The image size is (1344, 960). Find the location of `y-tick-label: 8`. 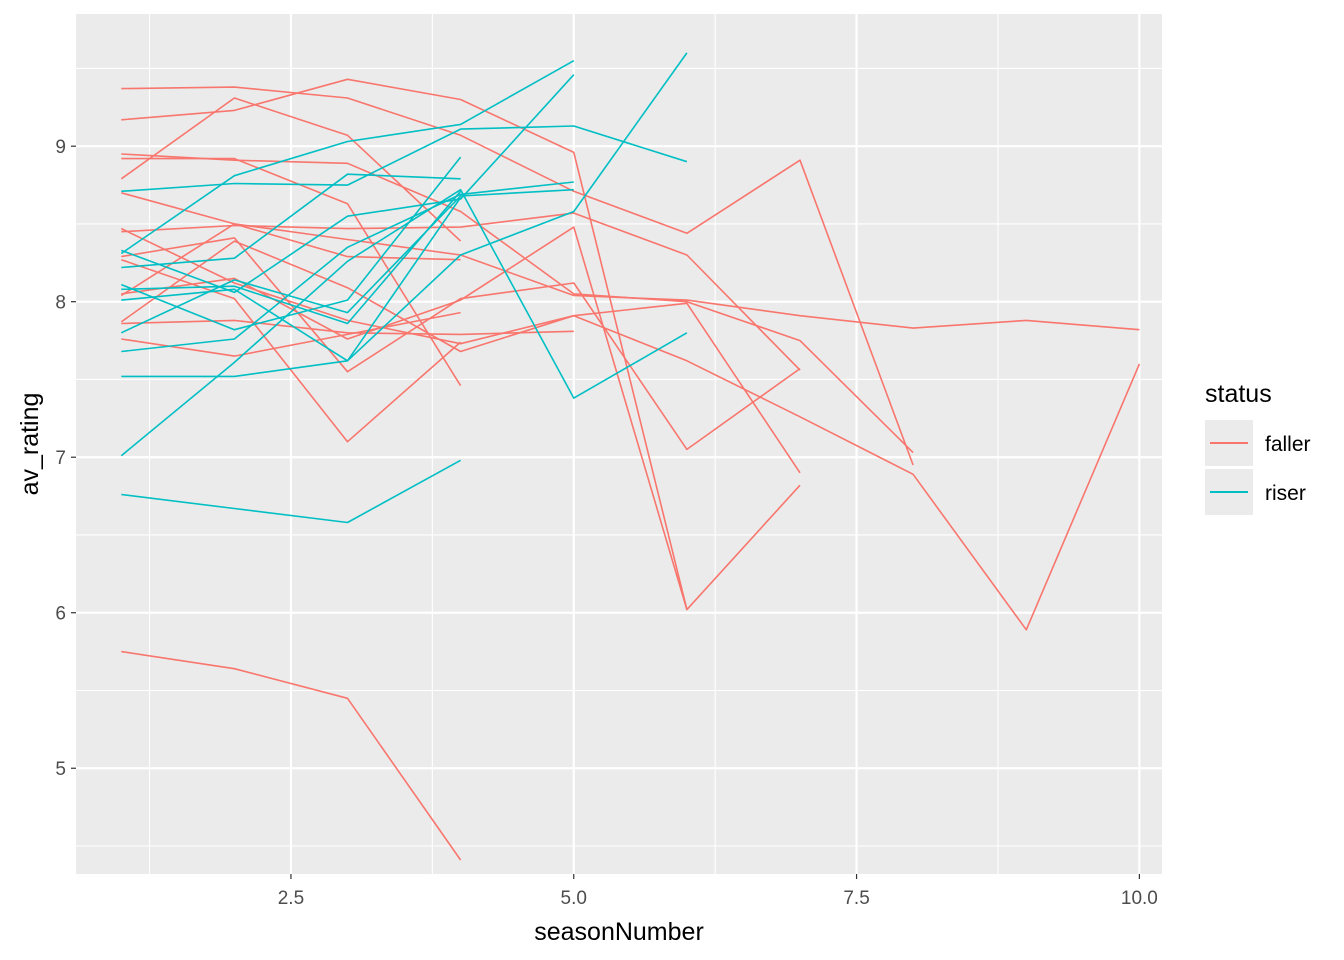

y-tick-label: 8 is located at coordinates (60, 303).